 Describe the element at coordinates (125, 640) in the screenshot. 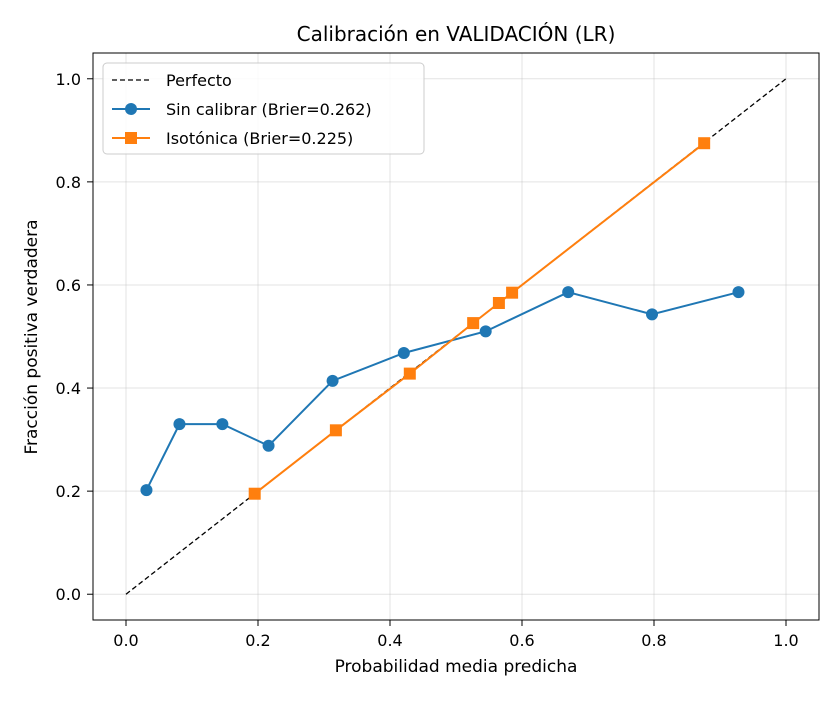

I see `x-tick-label: 0.0` at that location.